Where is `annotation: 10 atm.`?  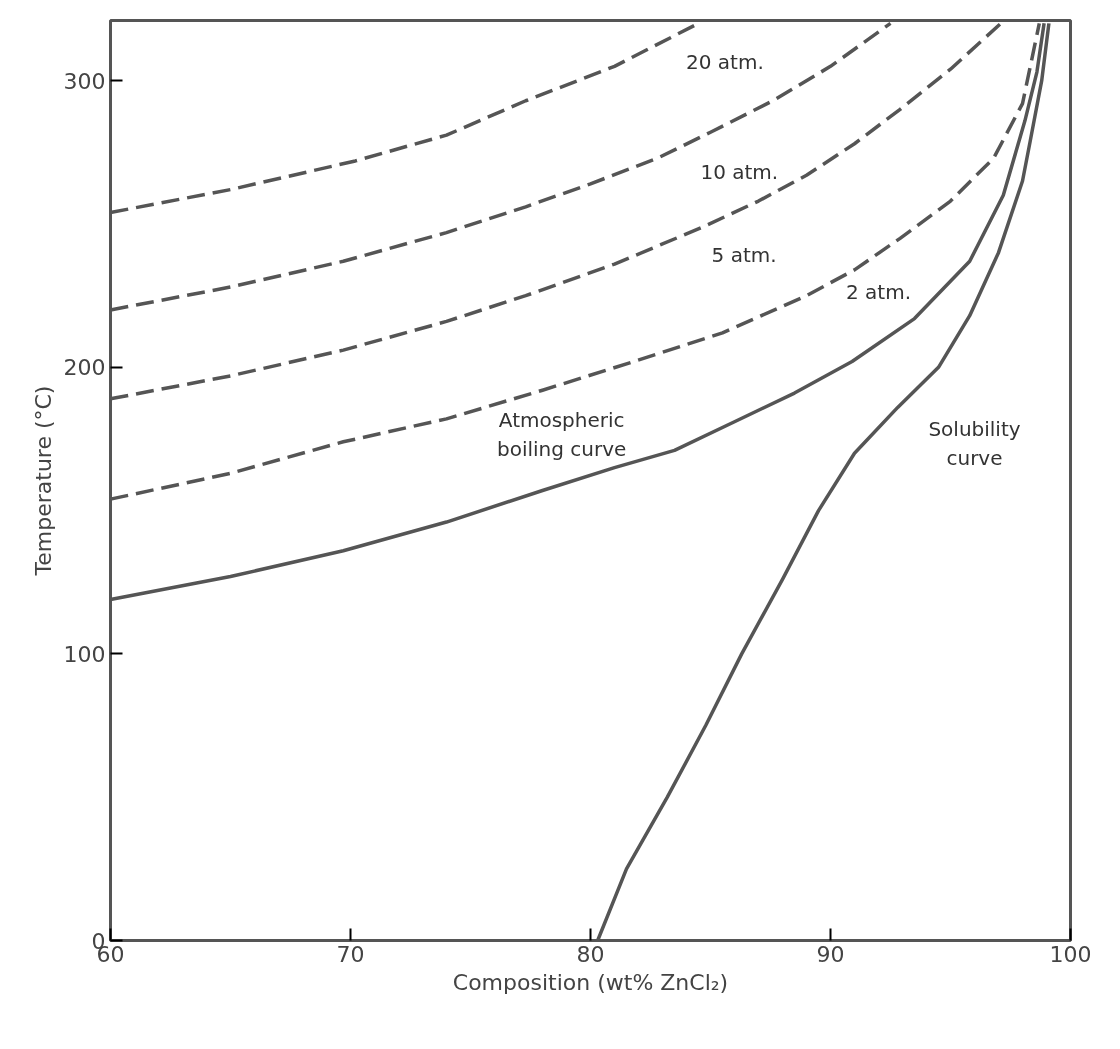
annotation: 10 atm. is located at coordinates (739, 172).